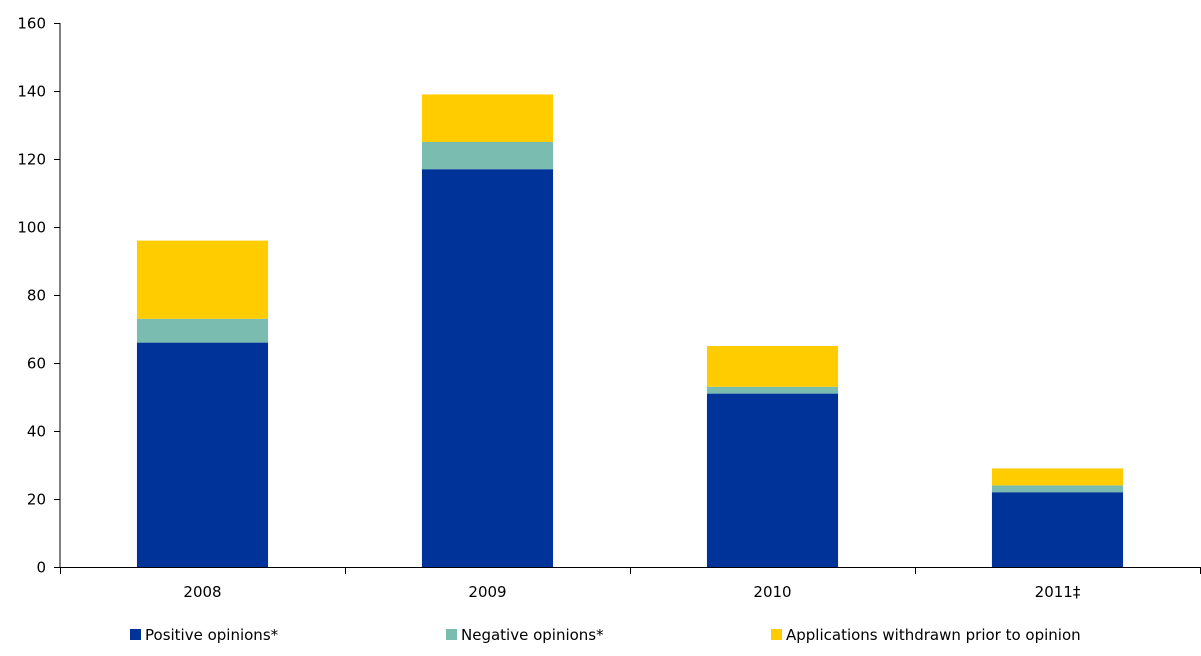  I want to click on x-tick-label: 2011‡, so click(1058, 592).